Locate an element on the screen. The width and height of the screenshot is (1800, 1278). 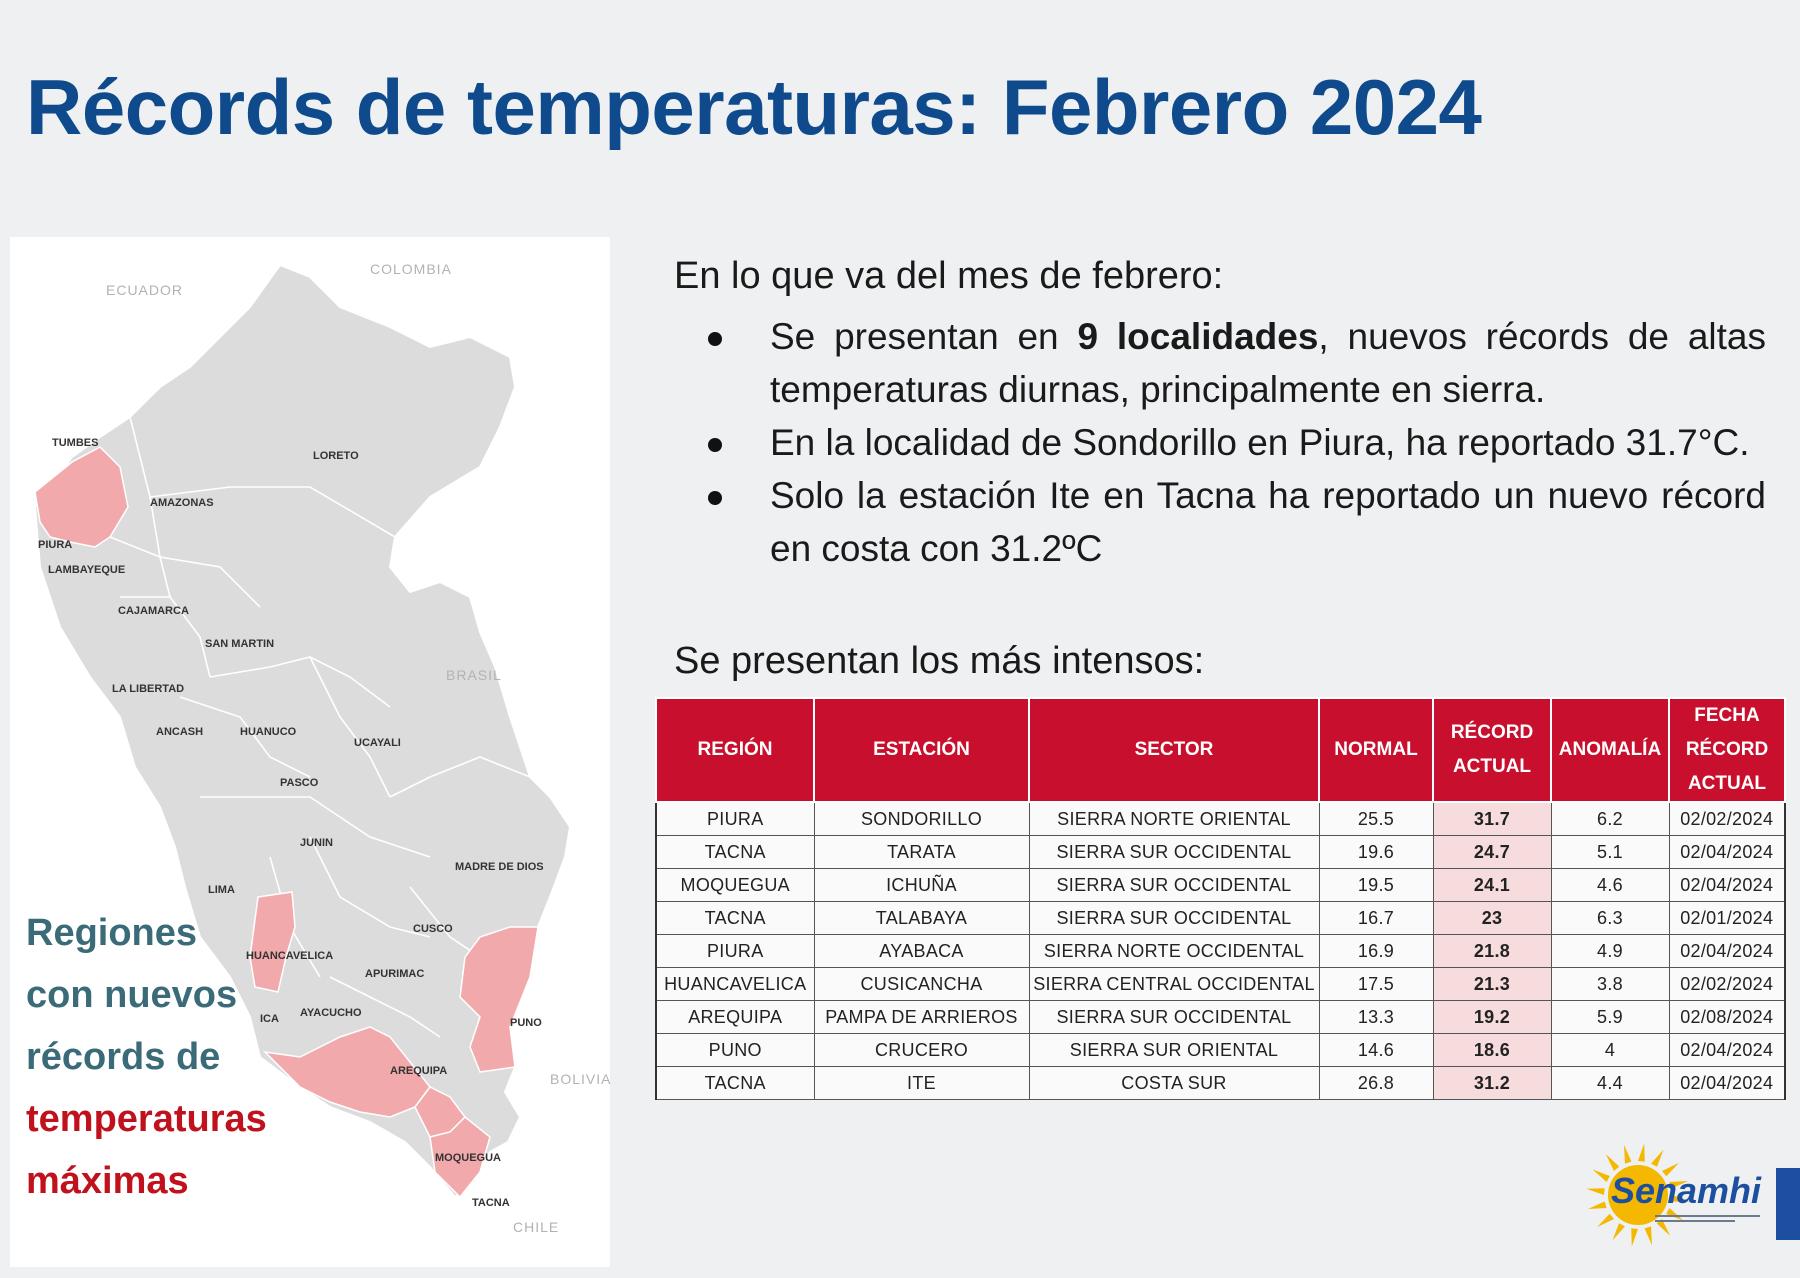
cell-sector: SIERRA NORTE ORIENTAL is located at coordinates (1174, 818).